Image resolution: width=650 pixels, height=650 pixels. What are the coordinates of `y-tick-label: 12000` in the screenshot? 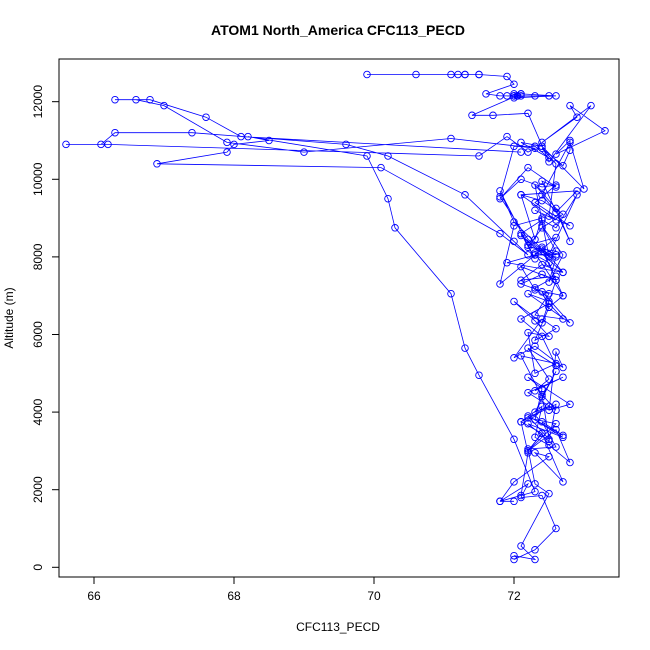 It's located at (38, 102).